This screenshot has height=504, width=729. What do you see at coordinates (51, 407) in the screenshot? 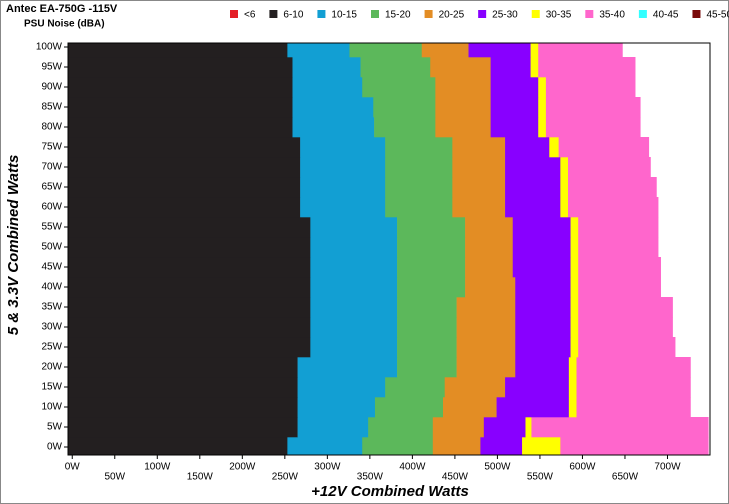
I see `y-tick-label: 10W` at bounding box center [51, 407].